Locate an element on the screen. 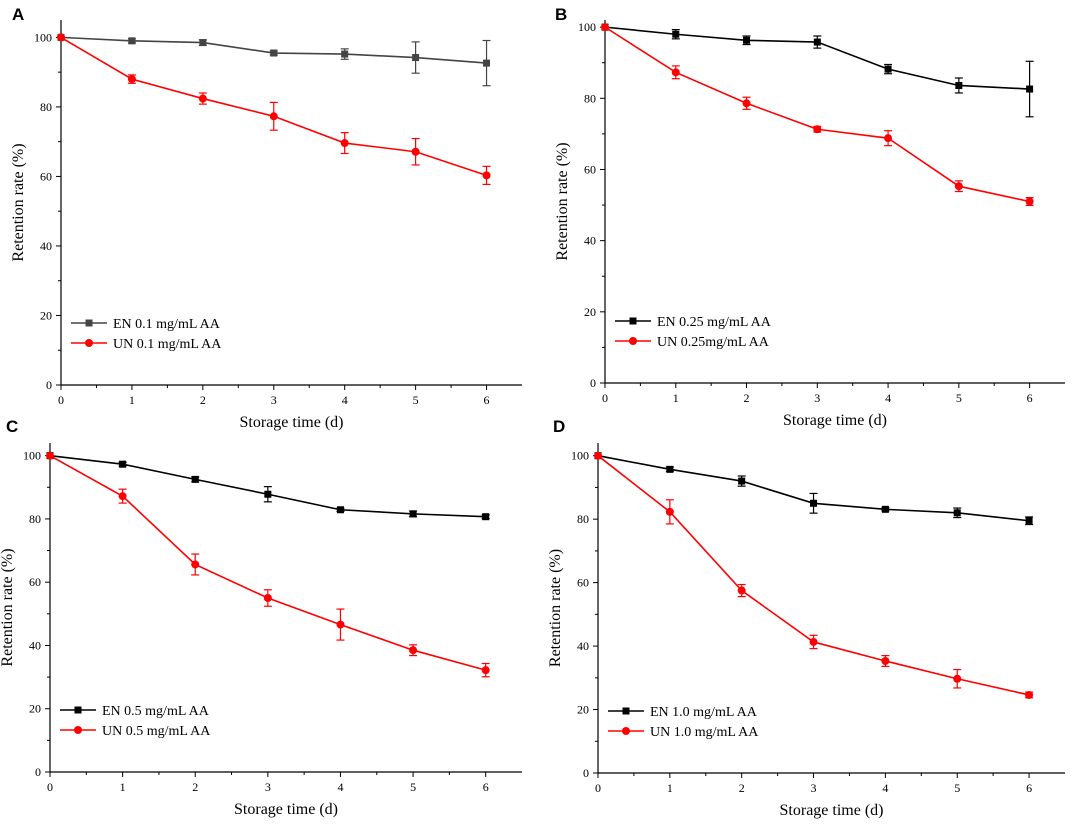 The height and width of the screenshot is (830, 1084). legend-entry: EN 0.25 mg/mL AA is located at coordinates (693, 322).